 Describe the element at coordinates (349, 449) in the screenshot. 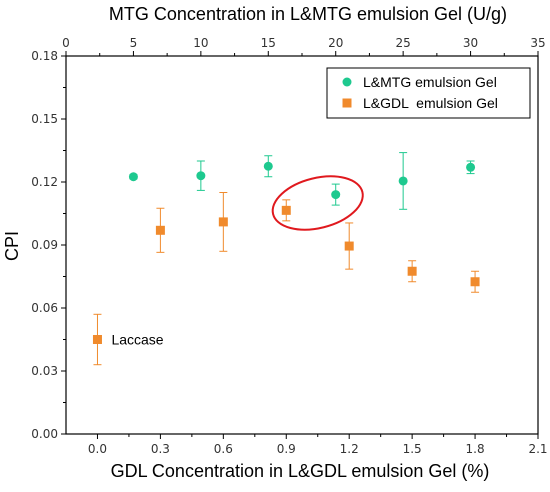

I see `x-tick-label: 1.2` at that location.